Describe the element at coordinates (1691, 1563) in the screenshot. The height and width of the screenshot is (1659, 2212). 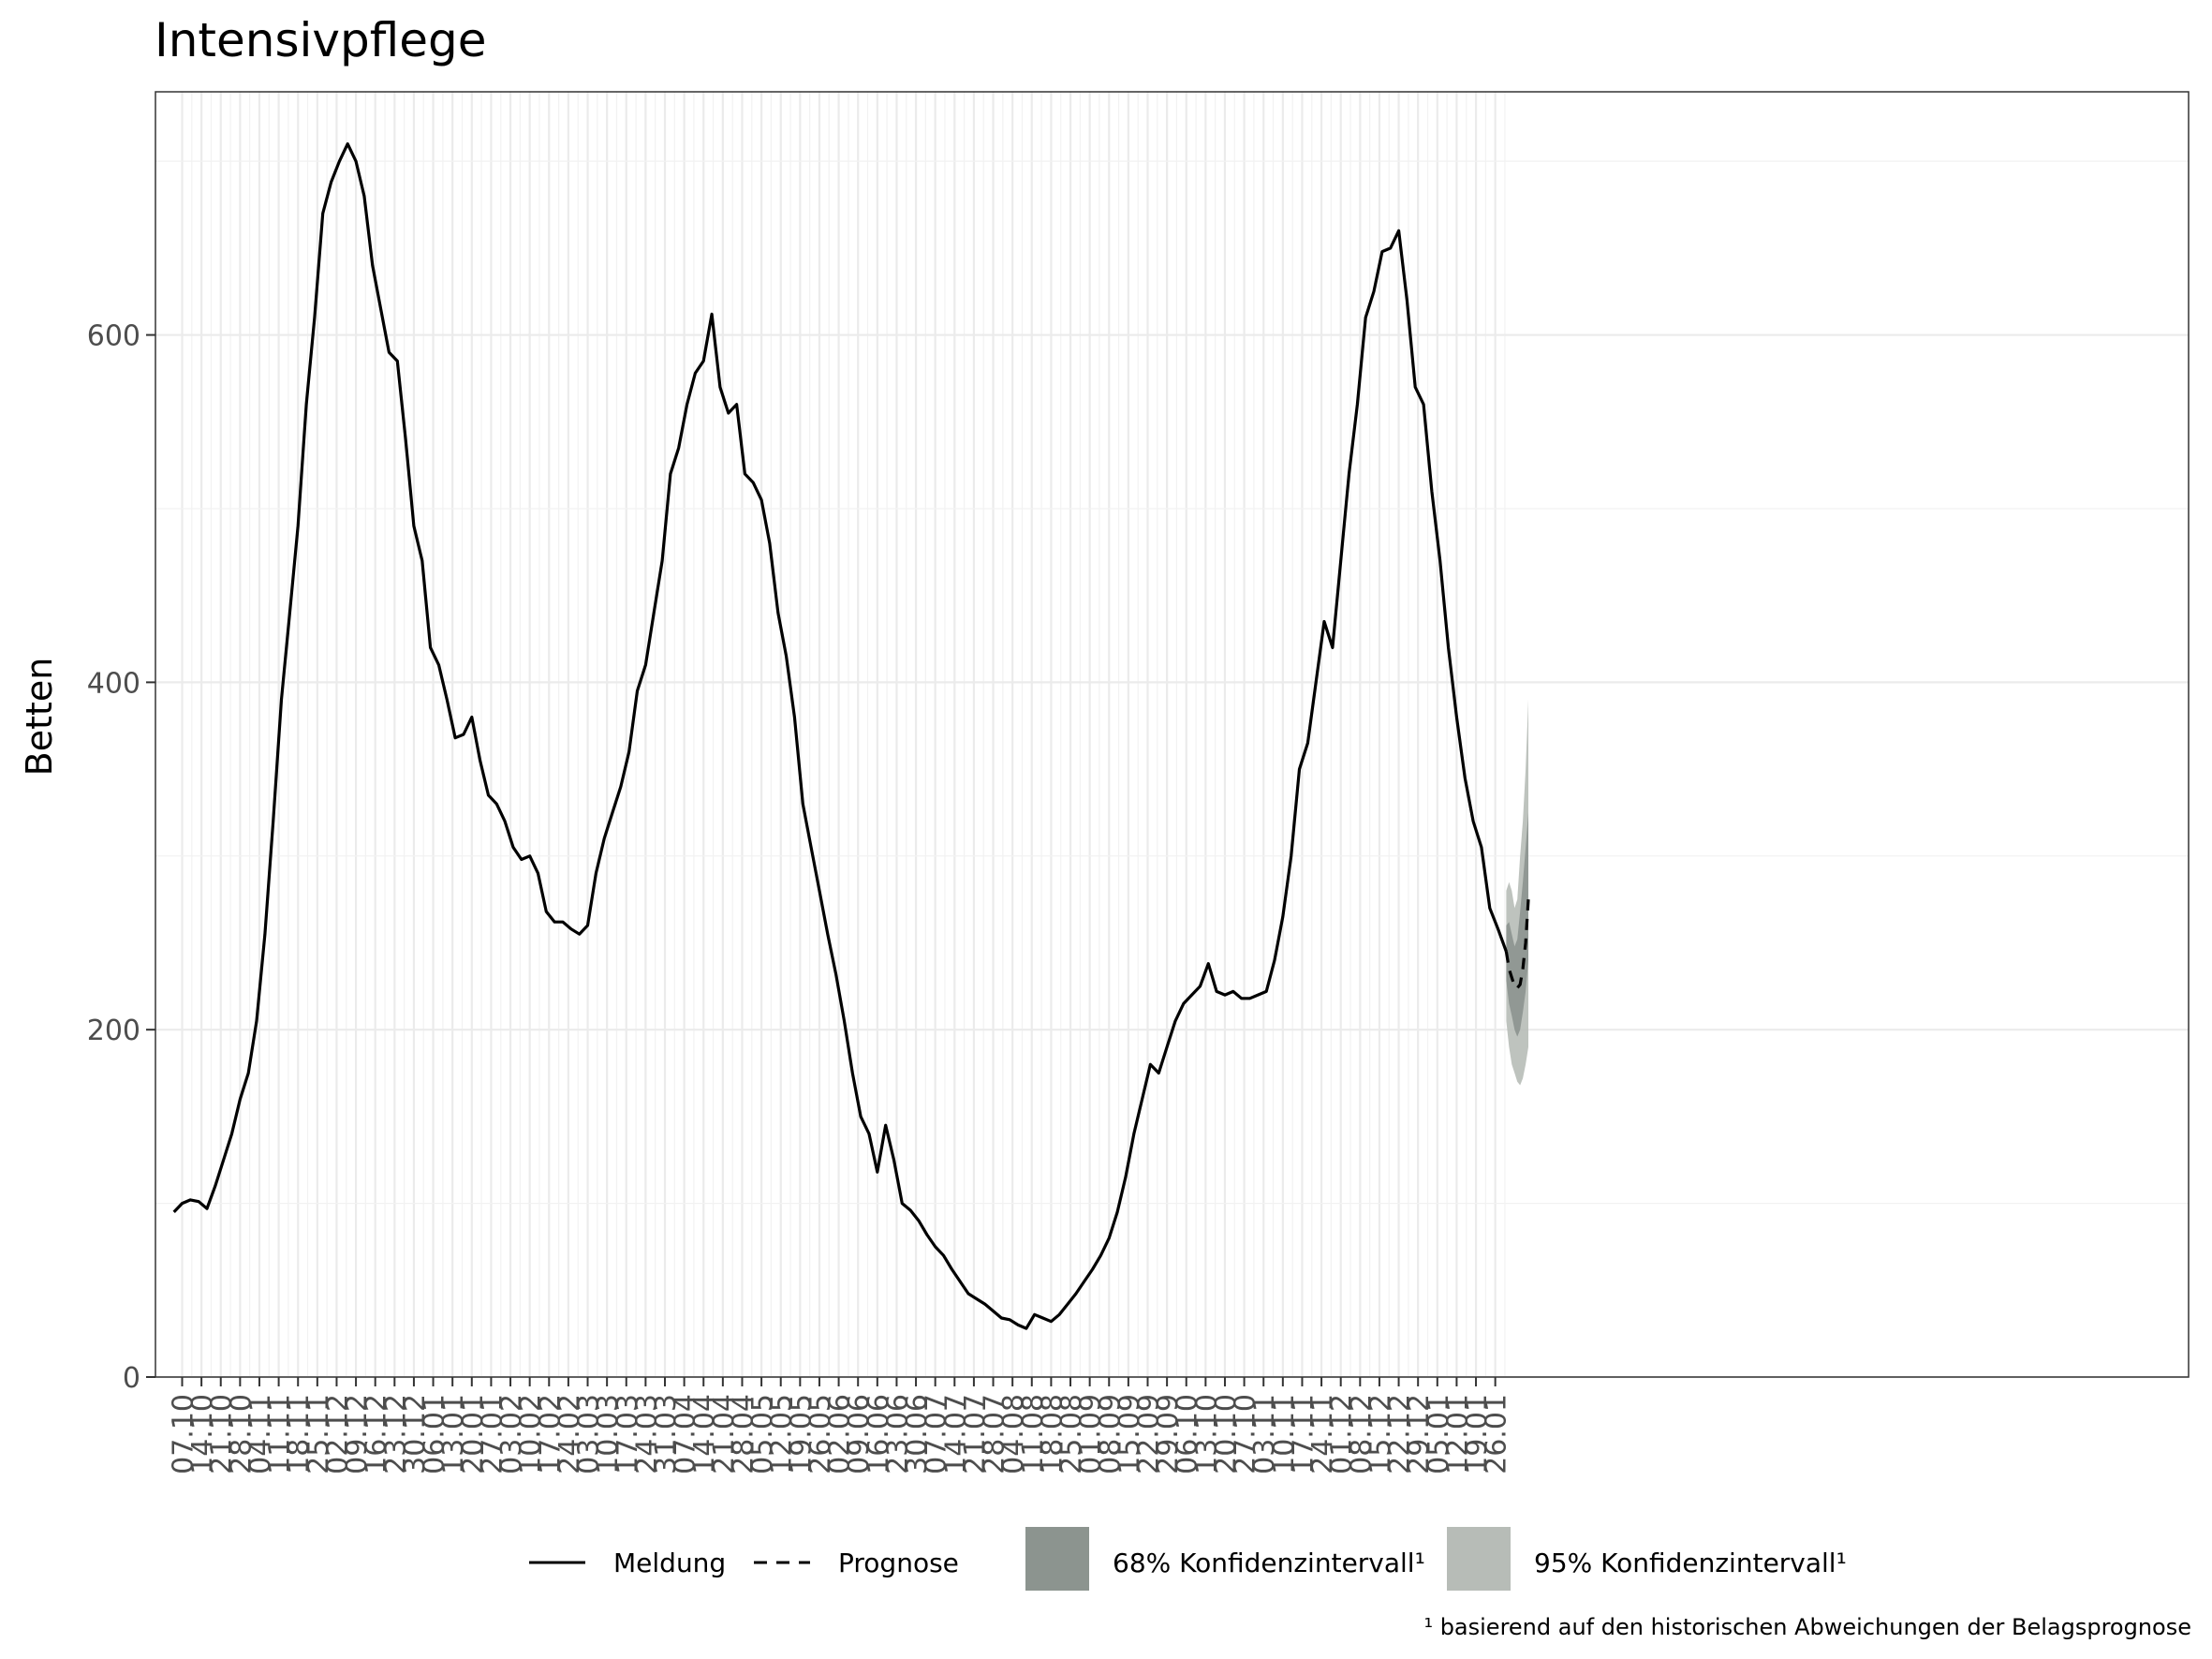
I see `legend-ci95-label: 95% Konfidenzintervall¹` at that location.